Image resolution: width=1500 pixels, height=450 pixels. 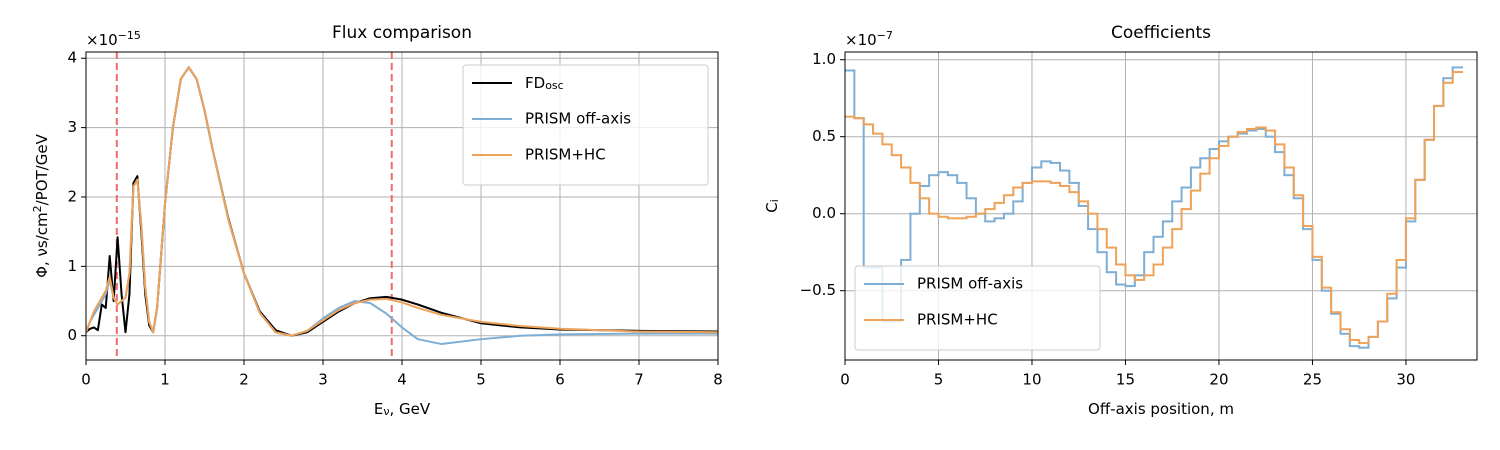 What do you see at coordinates (72, 196) in the screenshot?
I see `y-tick-label: 2` at bounding box center [72, 196].